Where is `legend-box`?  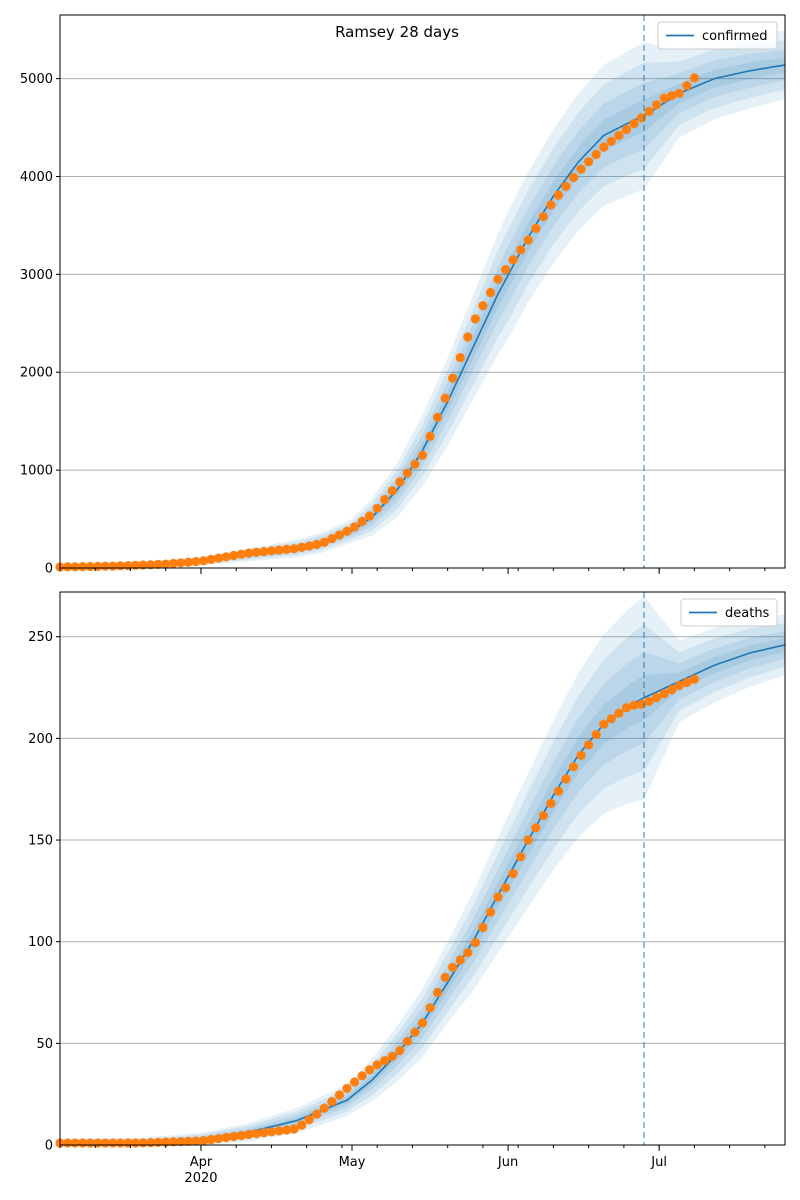 legend-box is located at coordinates (729, 612).